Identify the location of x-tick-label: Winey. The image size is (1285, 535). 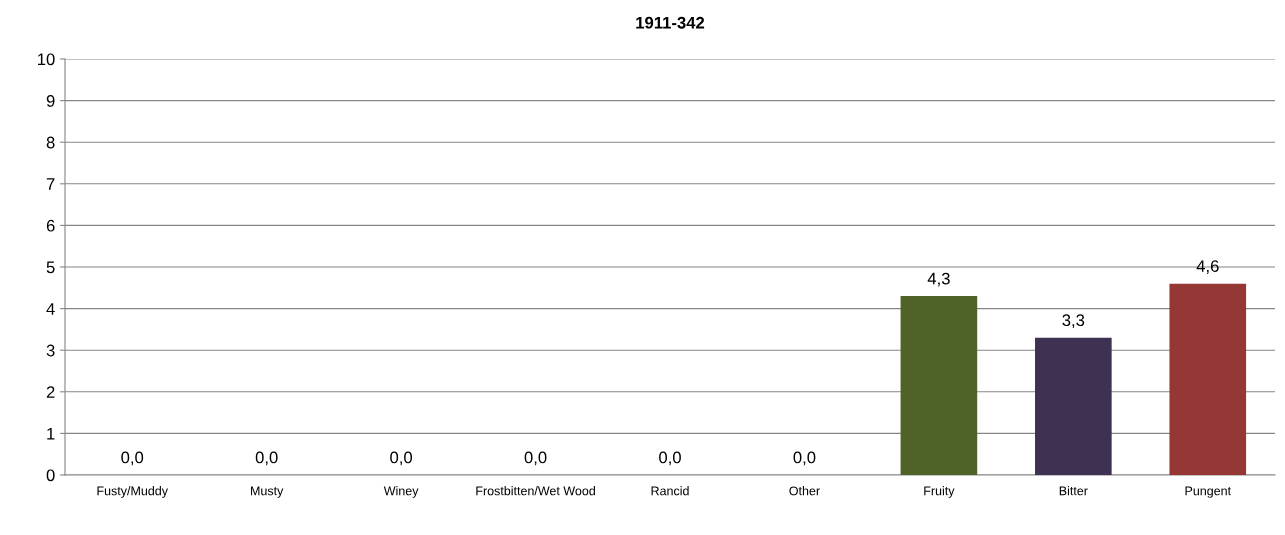
(401, 492).